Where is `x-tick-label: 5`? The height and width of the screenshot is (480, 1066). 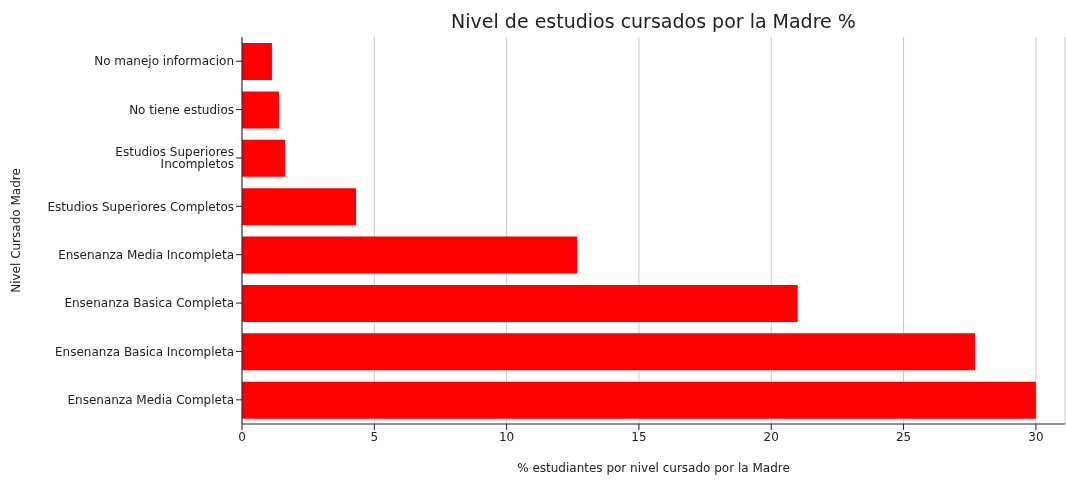 x-tick-label: 5 is located at coordinates (374, 436).